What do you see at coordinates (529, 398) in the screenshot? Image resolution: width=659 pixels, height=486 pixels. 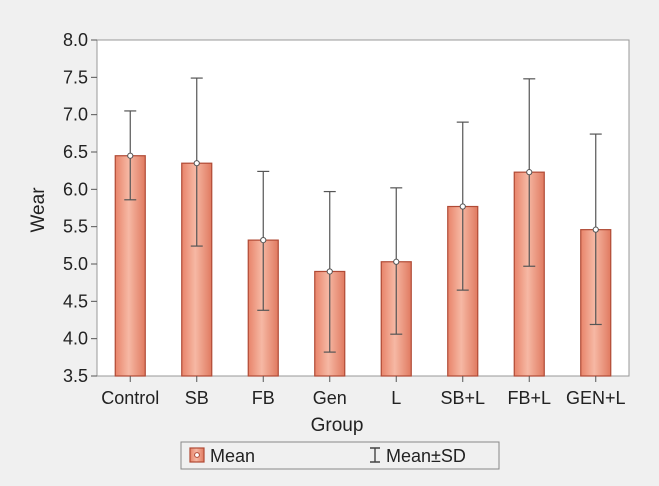 I see `x-tick-label: FB+L` at bounding box center [529, 398].